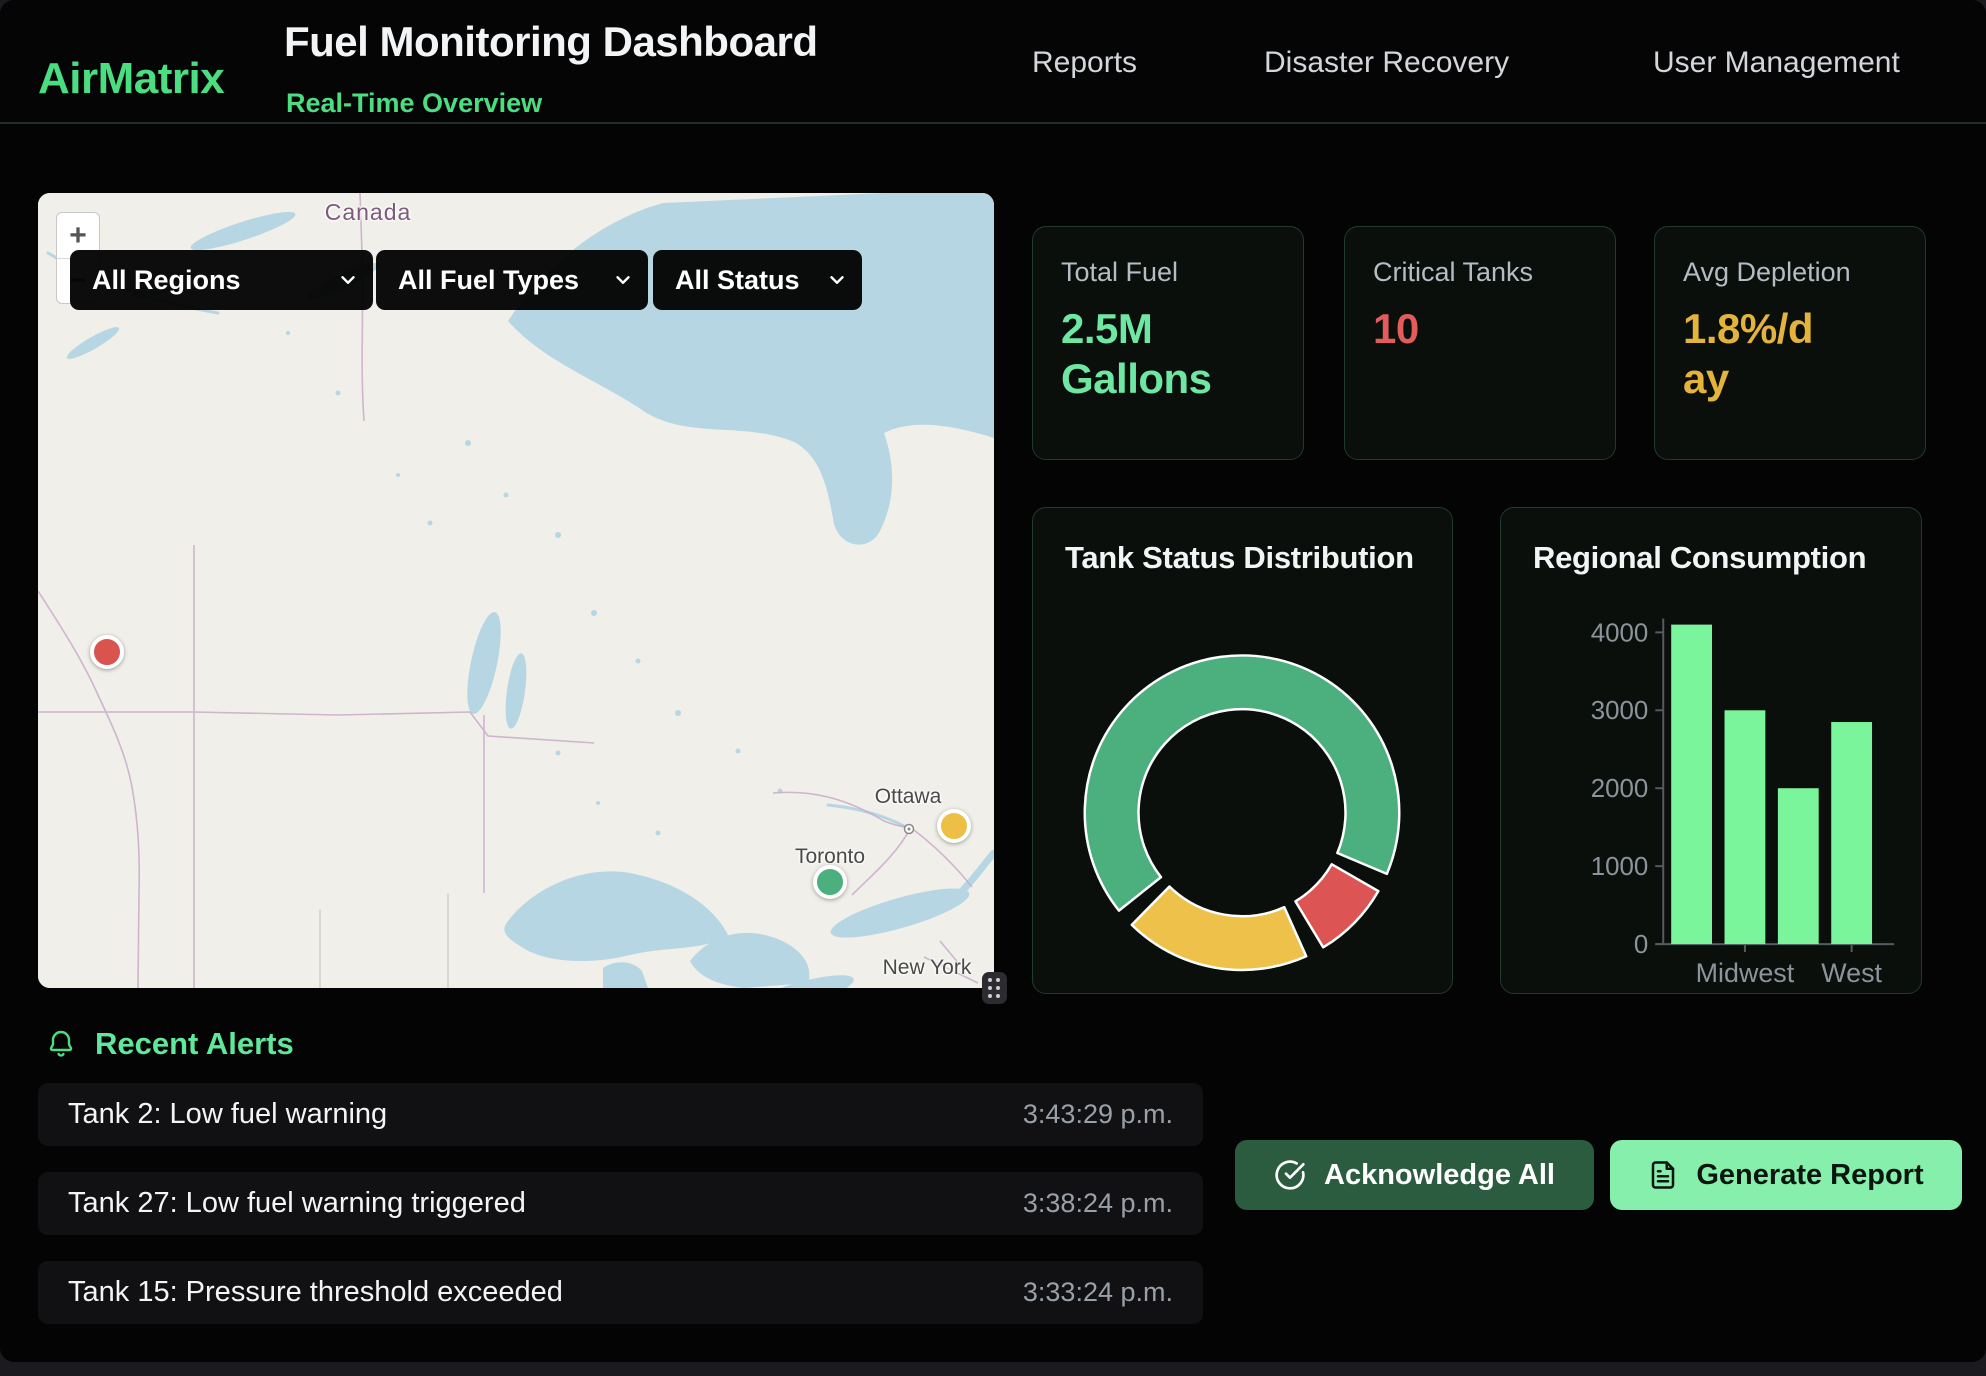 This screenshot has height=1376, width=1986. I want to click on check-circle-icon, so click(1290, 1175).